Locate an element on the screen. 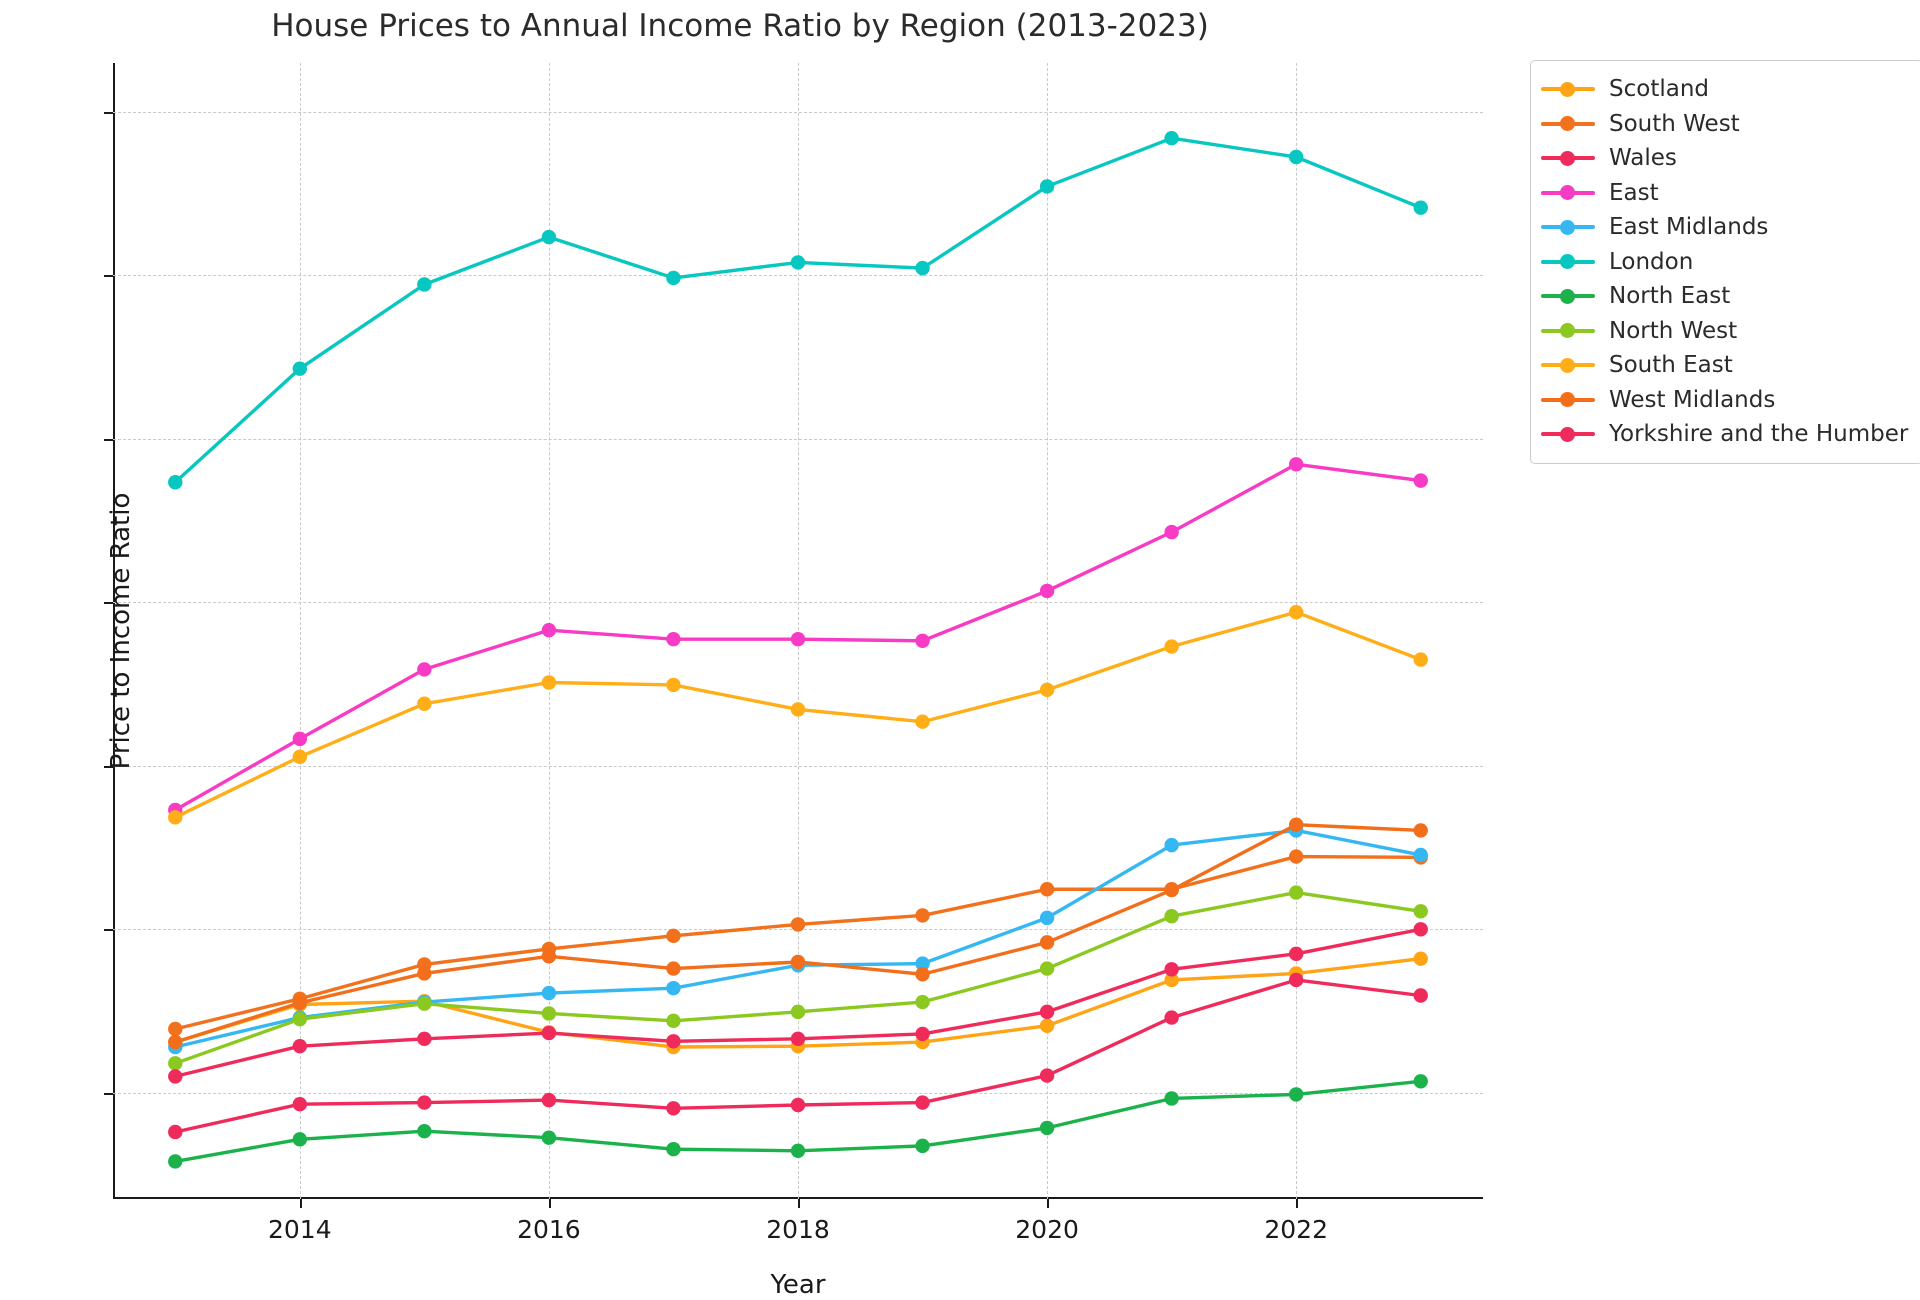 This screenshot has height=1300, width=1920. legend-item-west-midlands: West Midlands is located at coordinates (1724, 400).